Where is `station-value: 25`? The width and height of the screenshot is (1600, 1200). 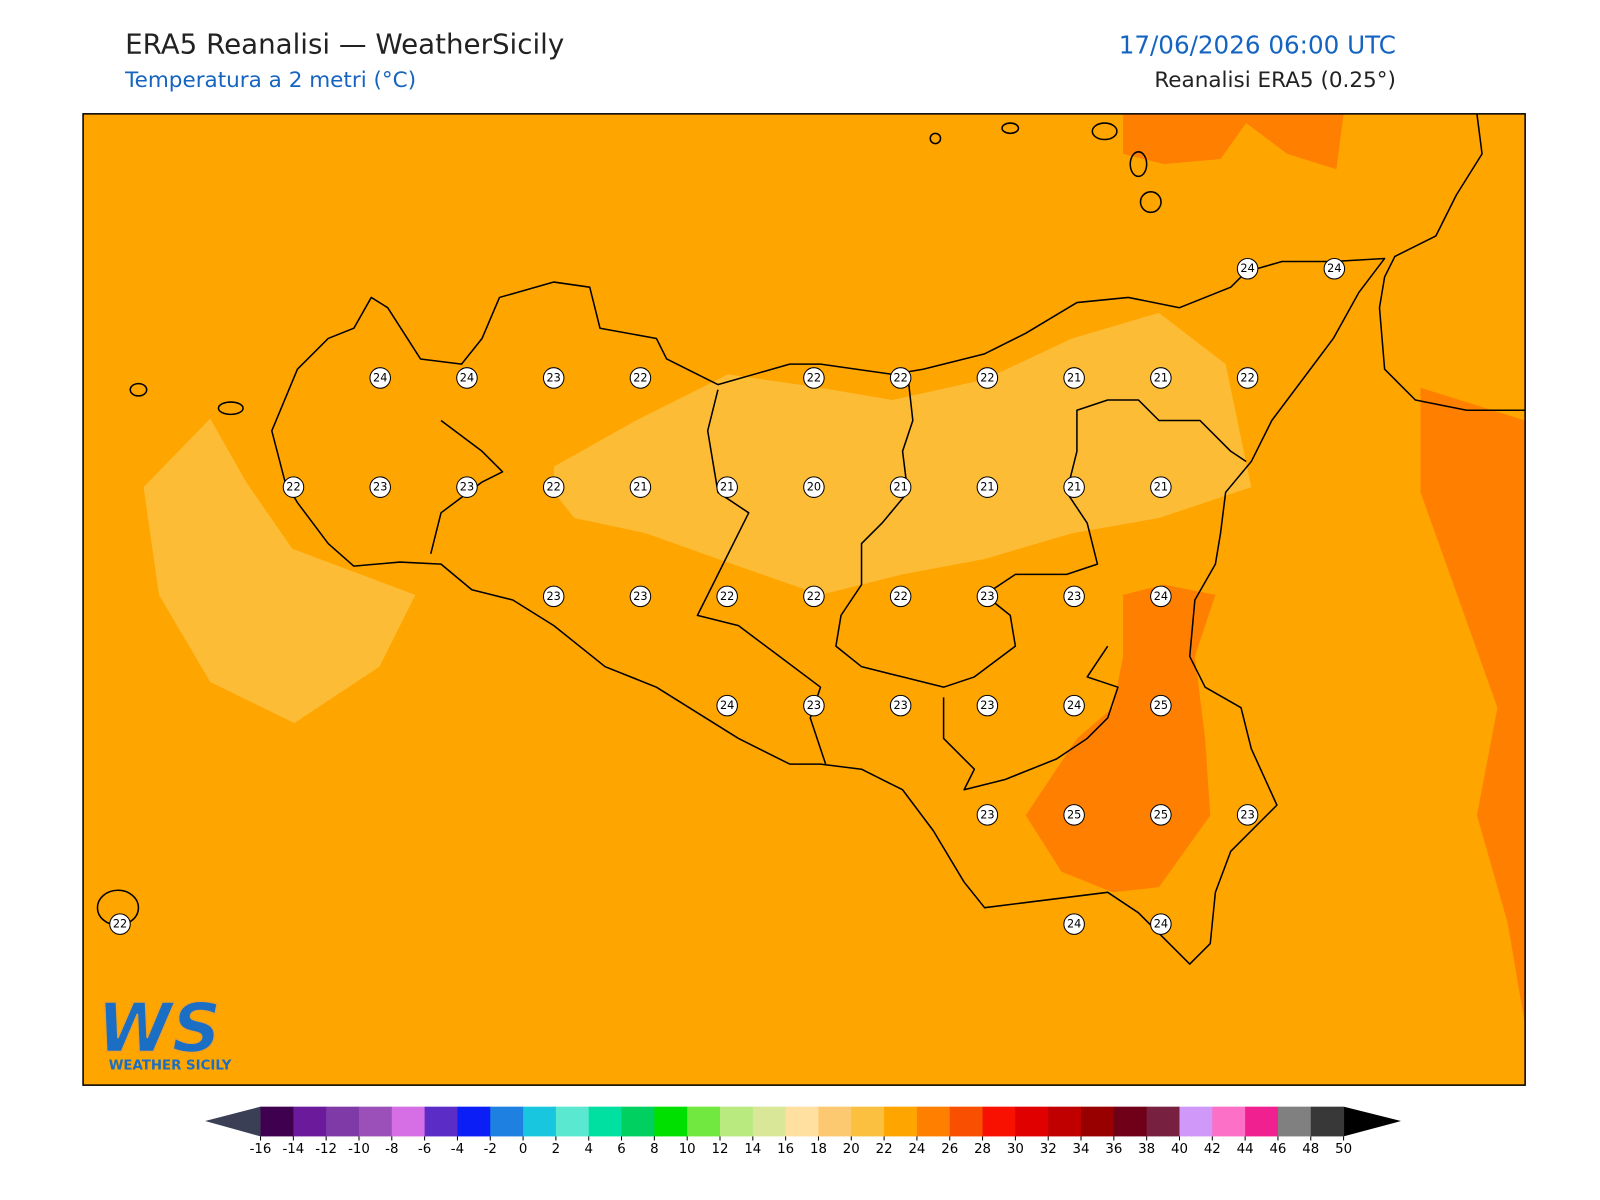 station-value: 25 is located at coordinates (1161, 814).